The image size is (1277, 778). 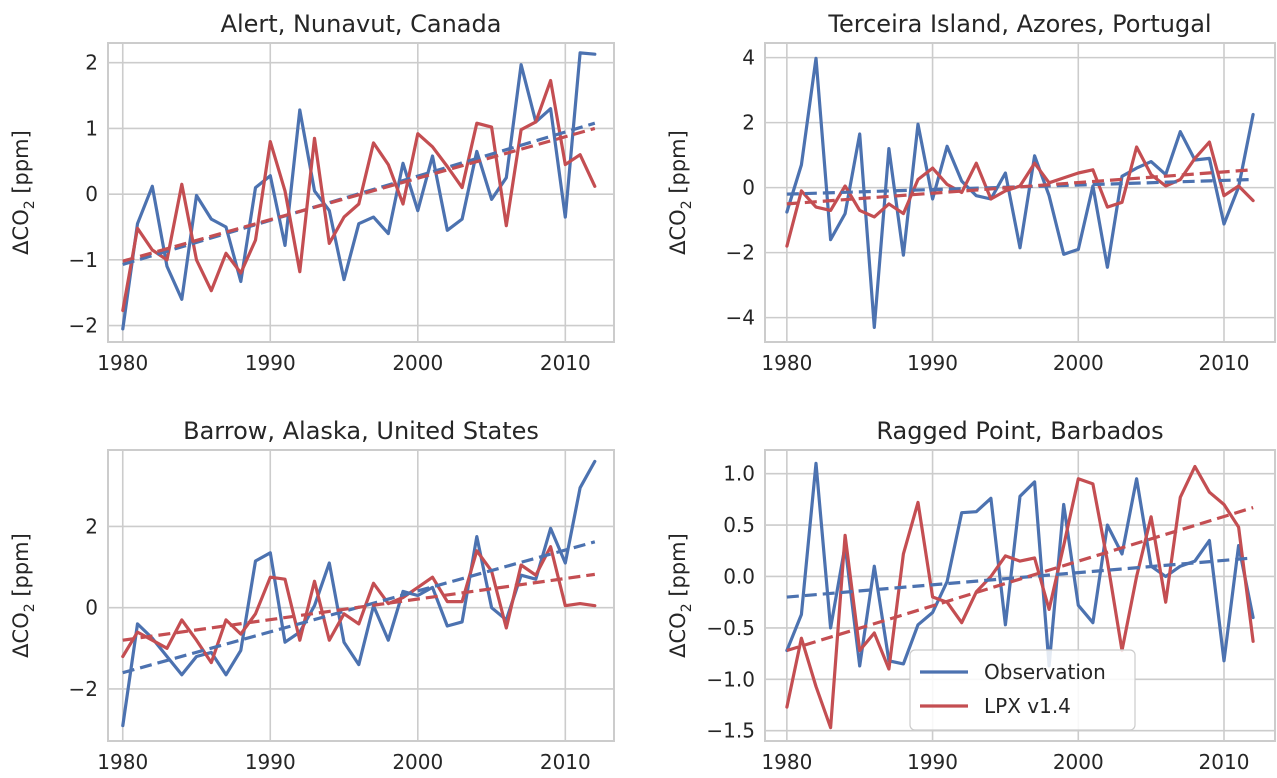 I want to click on legend-label: Observation, so click(x=1045, y=672).